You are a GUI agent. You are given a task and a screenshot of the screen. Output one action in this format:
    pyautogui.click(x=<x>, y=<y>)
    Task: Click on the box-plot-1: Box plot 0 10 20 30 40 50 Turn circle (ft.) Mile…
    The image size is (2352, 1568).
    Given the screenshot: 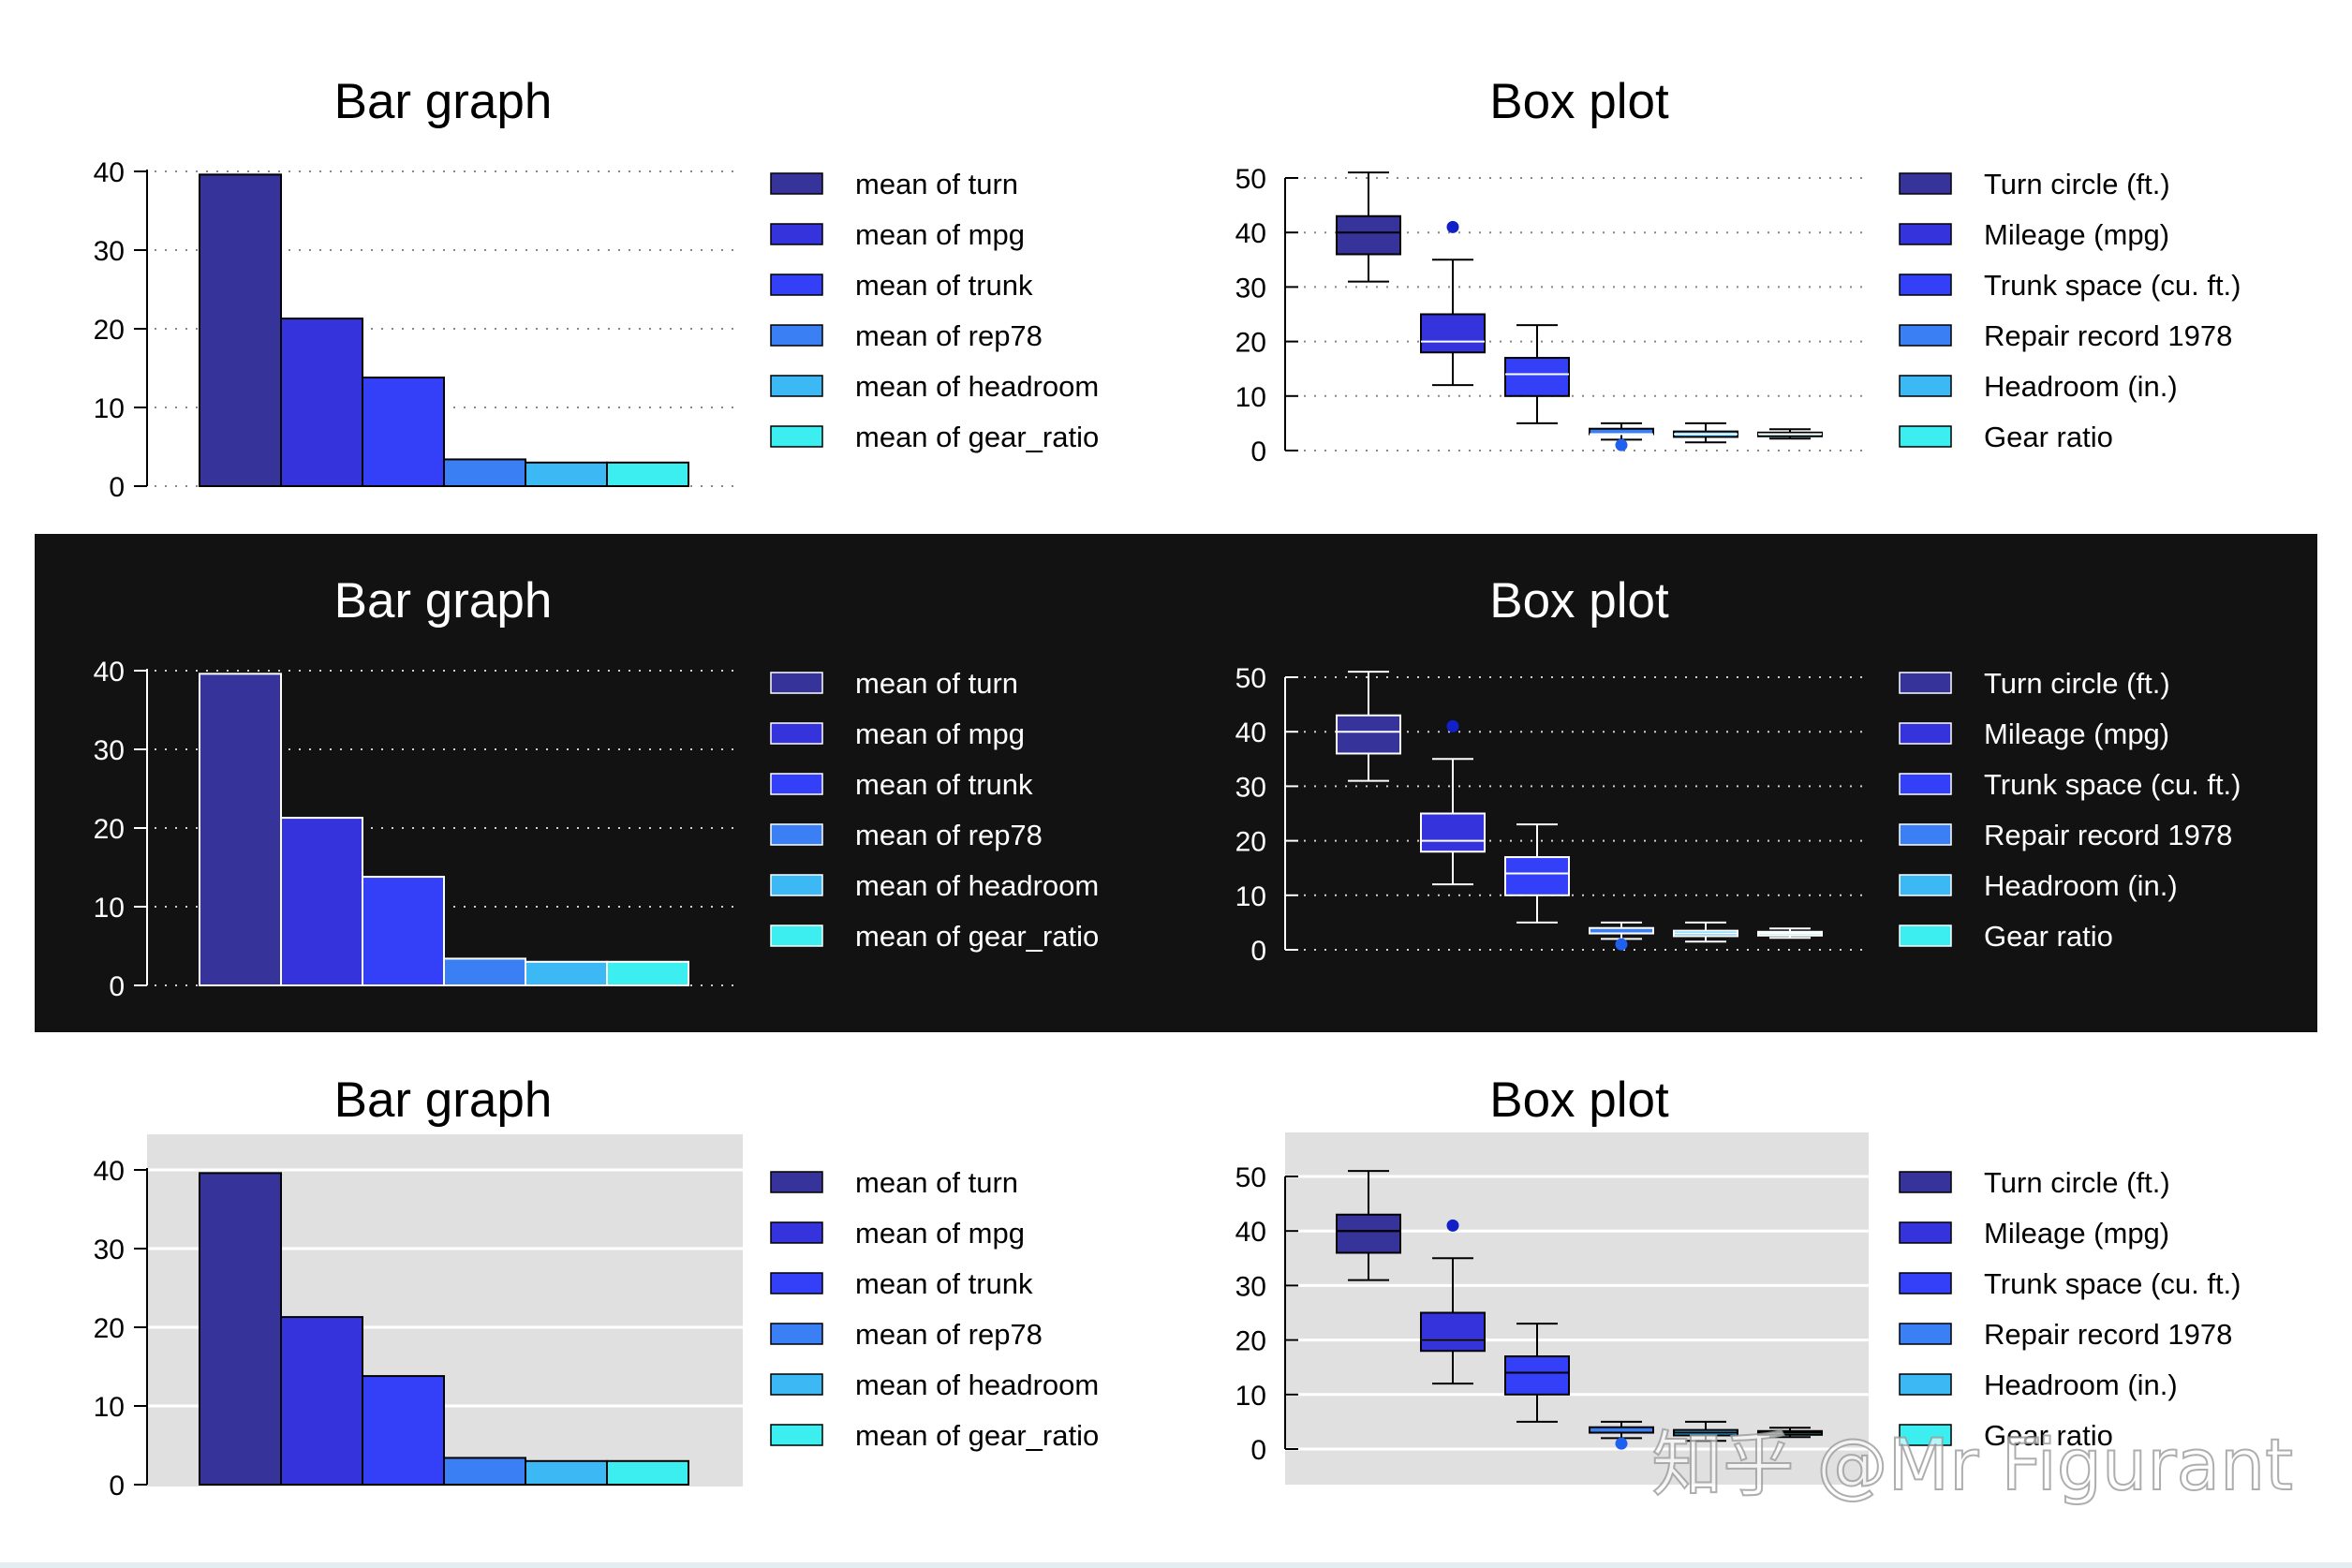 What is the action you would take?
    pyautogui.click(x=1738, y=270)
    